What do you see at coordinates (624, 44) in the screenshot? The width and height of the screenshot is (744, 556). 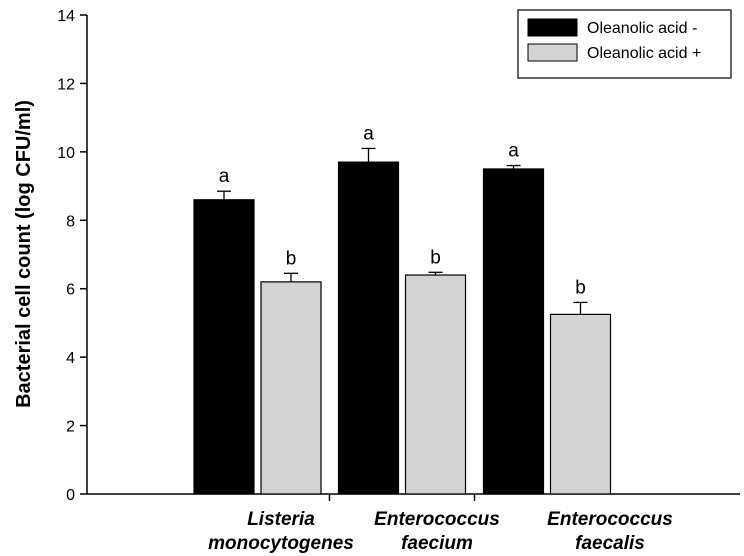 I see `legend: Oleanolic acid - Oleanolic acid +` at bounding box center [624, 44].